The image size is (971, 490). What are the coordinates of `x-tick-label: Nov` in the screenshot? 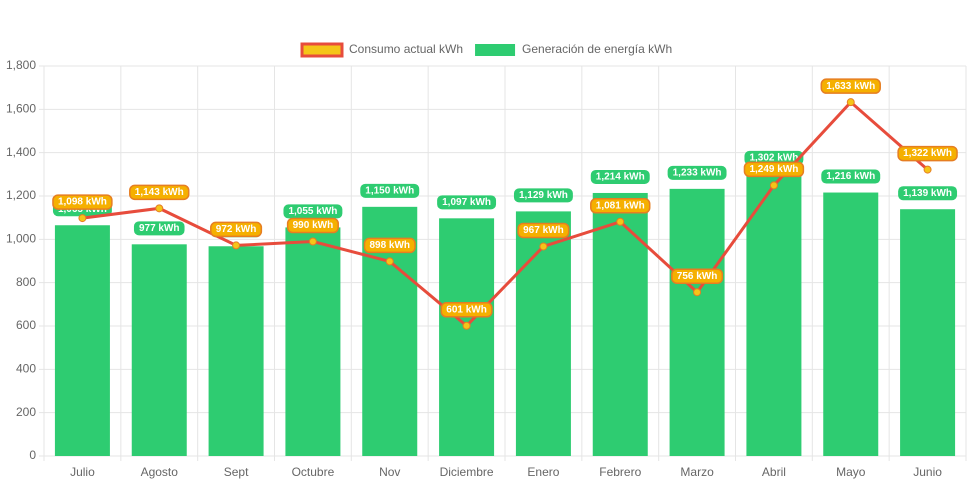 It's located at (389, 472).